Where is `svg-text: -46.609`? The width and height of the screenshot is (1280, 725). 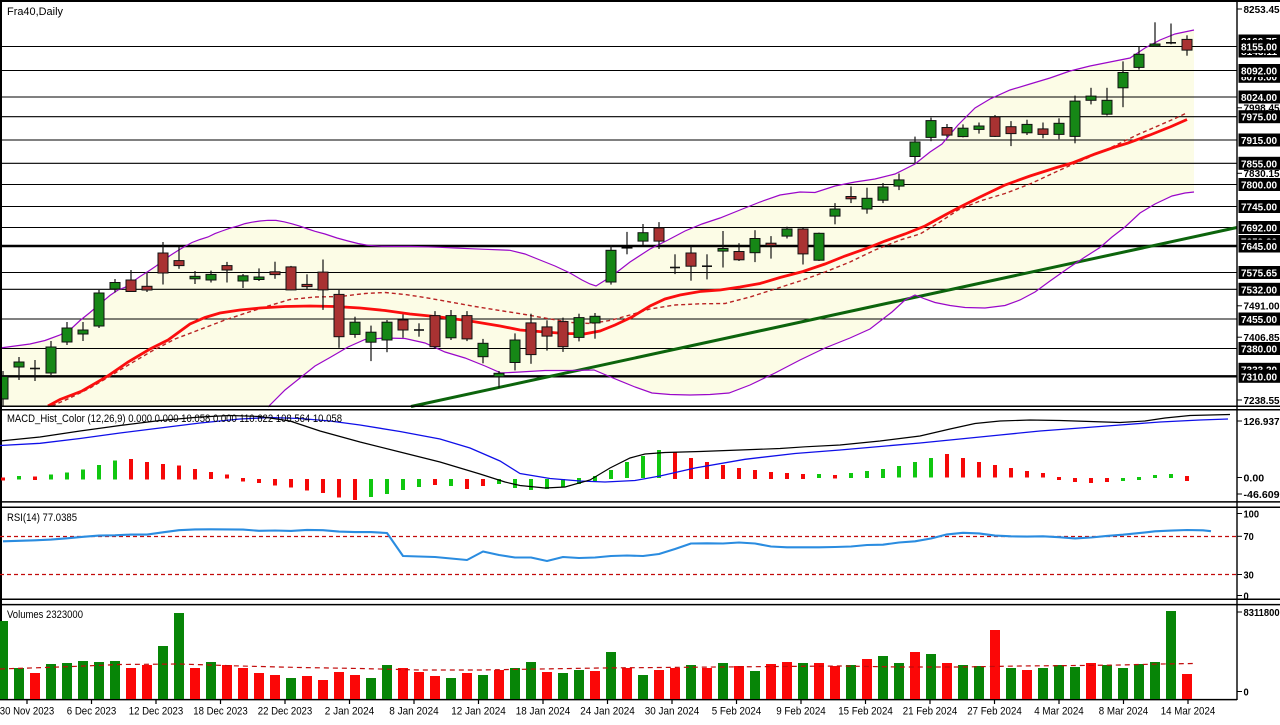 svg-text: -46.609 is located at coordinates (1262, 495).